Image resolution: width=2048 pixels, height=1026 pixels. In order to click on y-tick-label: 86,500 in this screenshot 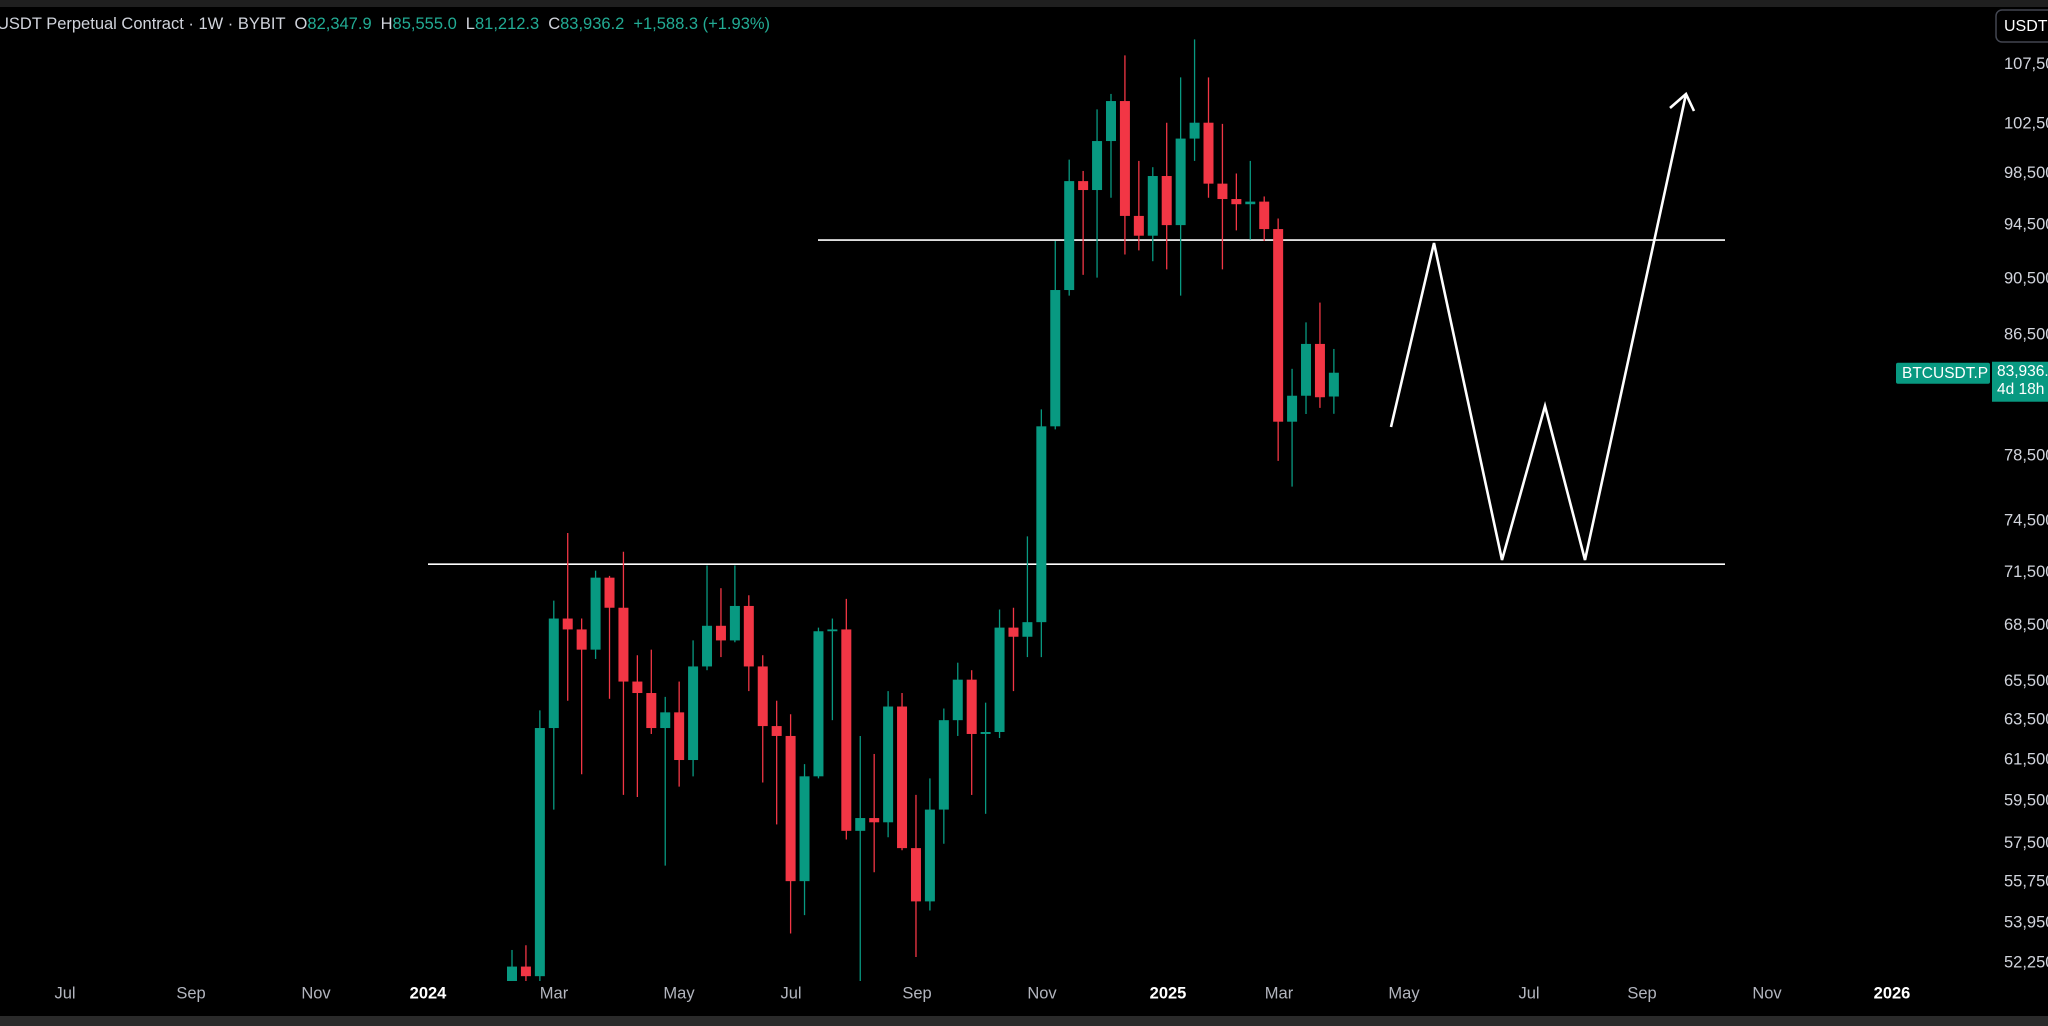, I will do `click(2026, 335)`.